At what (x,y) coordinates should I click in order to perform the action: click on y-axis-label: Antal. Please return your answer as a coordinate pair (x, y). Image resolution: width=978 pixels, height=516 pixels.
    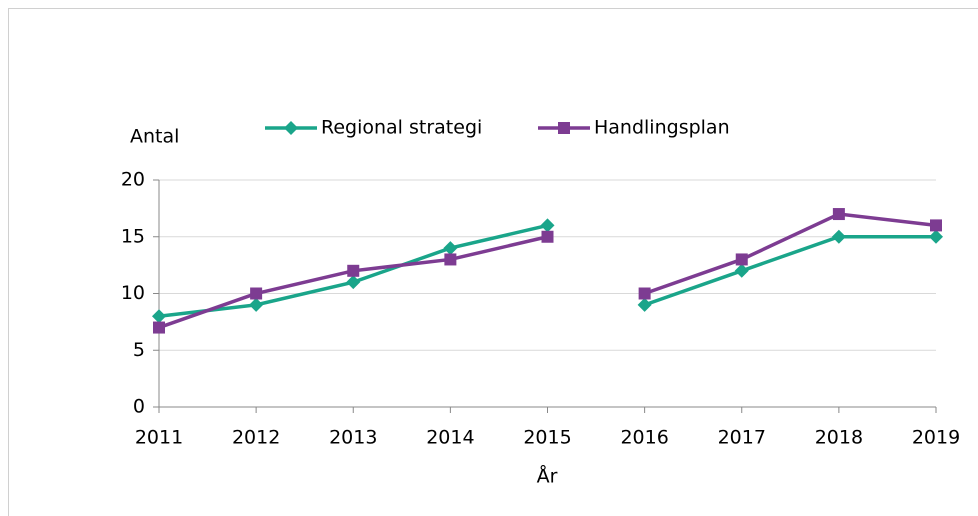
    Looking at the image, I should click on (154, 137).